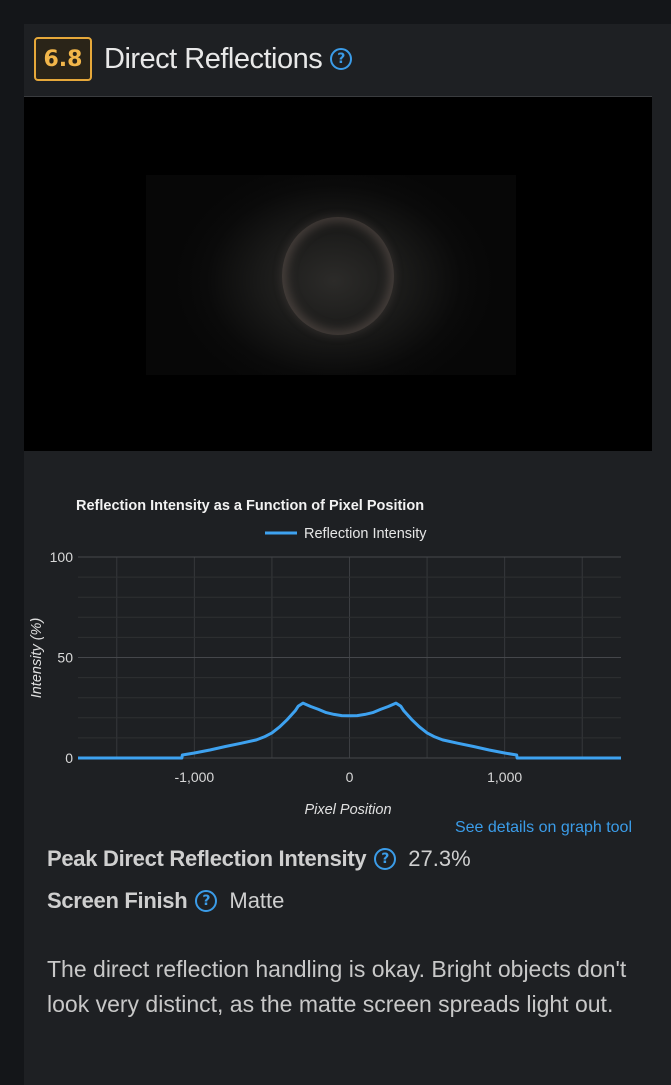 This screenshot has width=671, height=1085. What do you see at coordinates (350, 777) in the screenshot?
I see `x-tick-label: 0` at bounding box center [350, 777].